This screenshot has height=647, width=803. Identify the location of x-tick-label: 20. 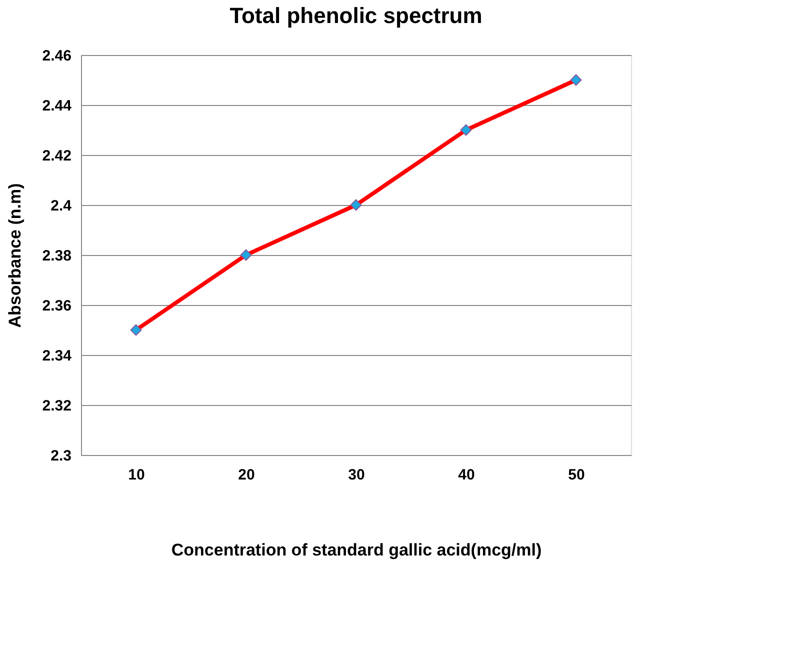
(246, 475).